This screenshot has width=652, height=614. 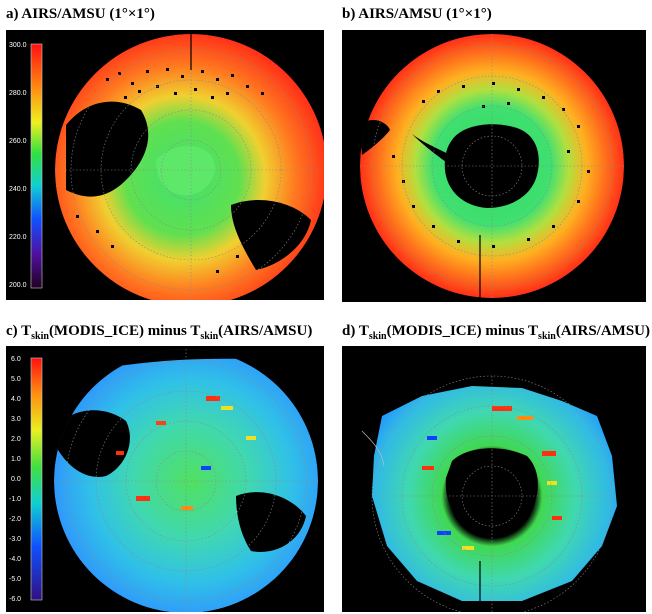 I want to click on panel-c-title-mid: (MODIS_ICE) minus T, so click(x=124, y=331).